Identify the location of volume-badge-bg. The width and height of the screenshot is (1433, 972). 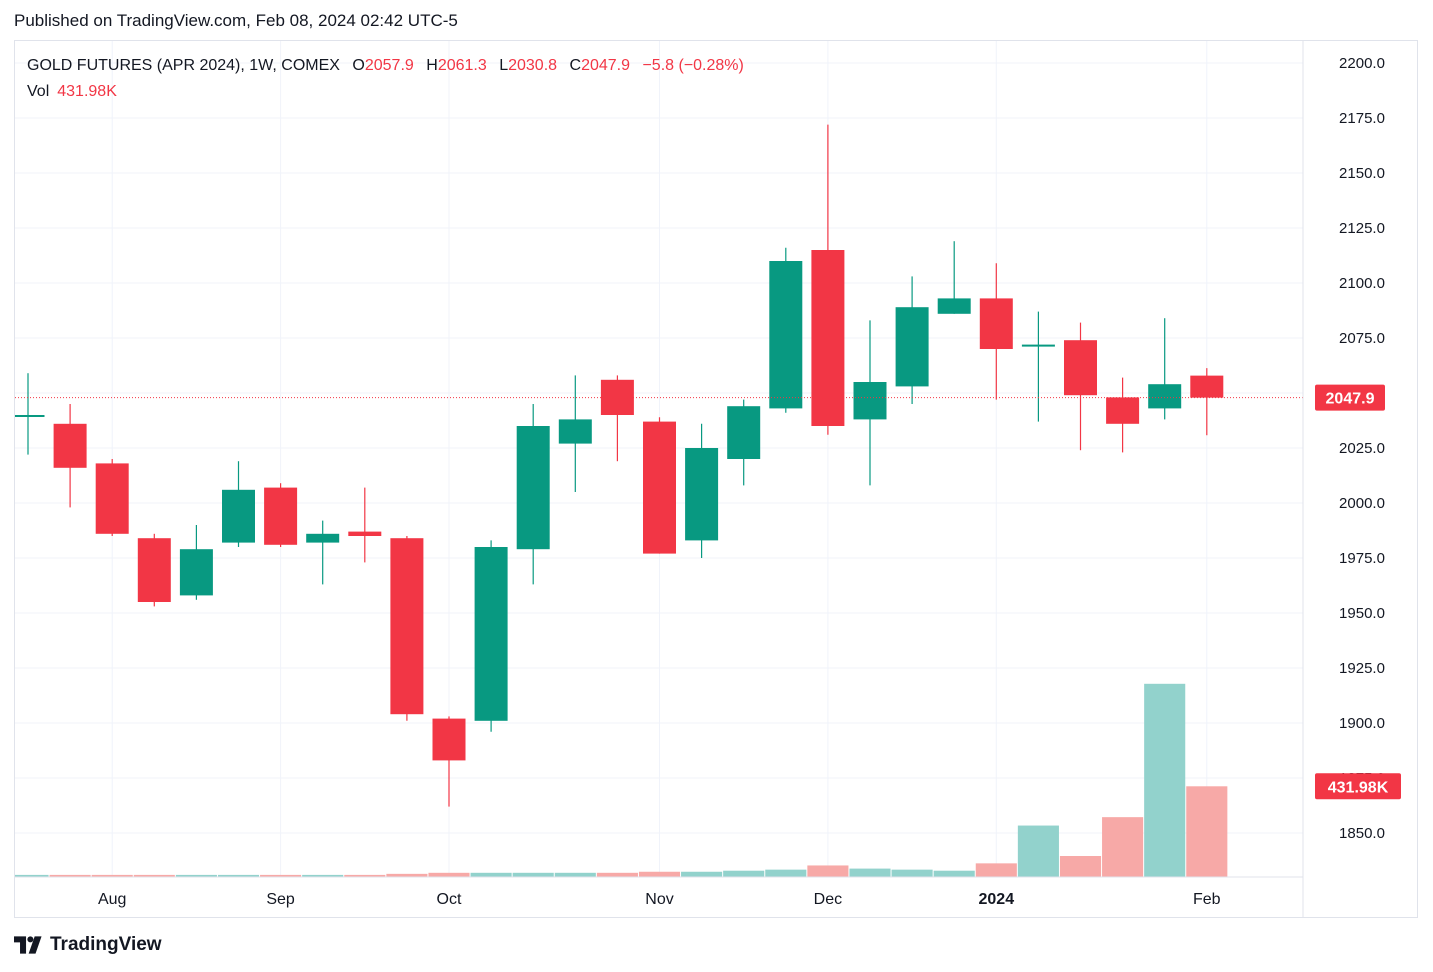
(1358, 786).